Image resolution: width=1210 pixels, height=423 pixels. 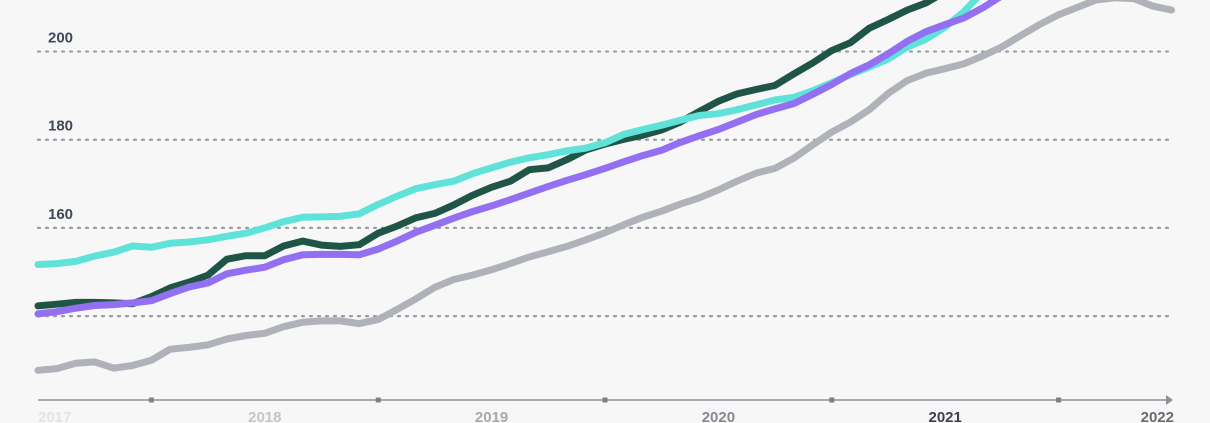 What do you see at coordinates (1157, 416) in the screenshot?
I see `x-tick-label-2022: 2022` at bounding box center [1157, 416].